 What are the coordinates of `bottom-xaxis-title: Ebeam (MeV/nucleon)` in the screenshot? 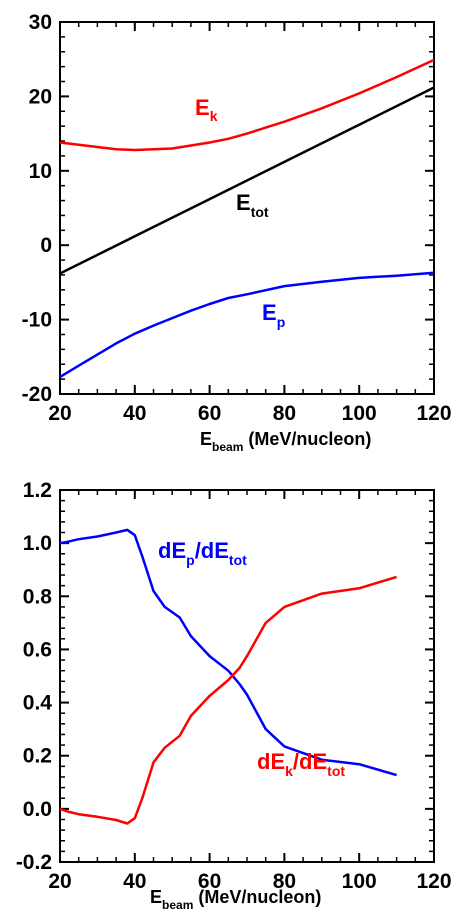 It's located at (235, 899).